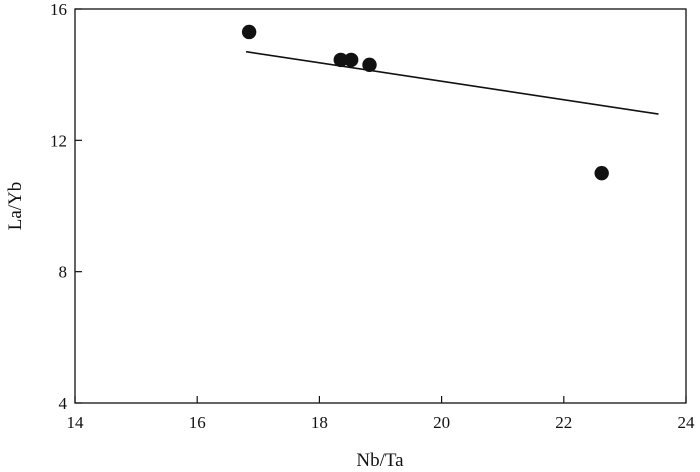 This screenshot has height=472, width=700. I want to click on x-axis-label: Nb/Ta, so click(380, 460).